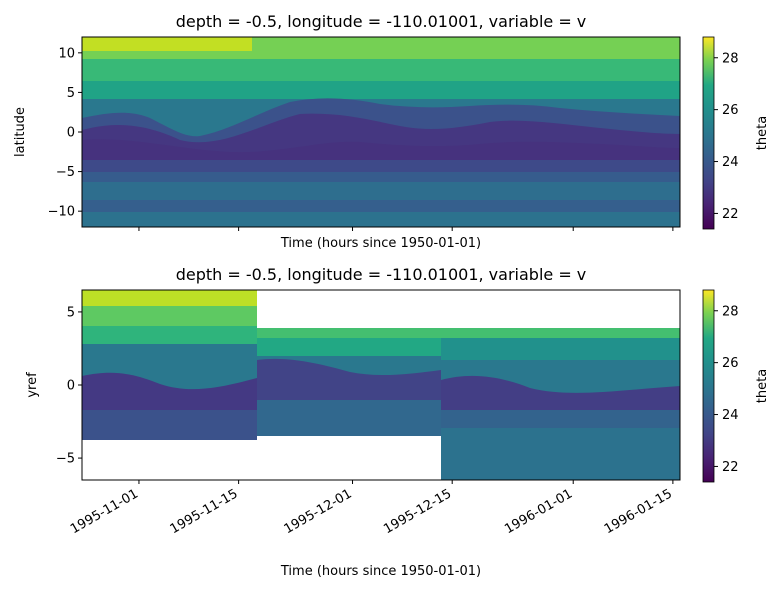  What do you see at coordinates (762, 386) in the screenshot?
I see `bottom-colorbar-label: theta` at bounding box center [762, 386].